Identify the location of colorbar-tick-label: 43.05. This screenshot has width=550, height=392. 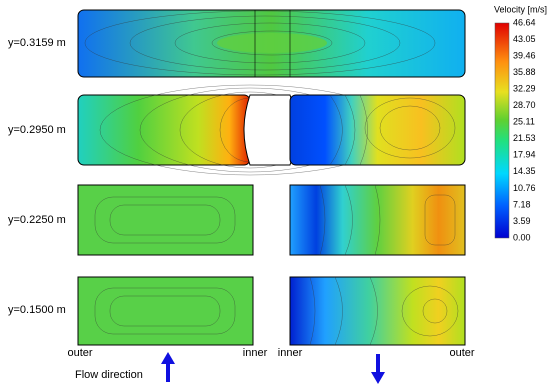
(524, 39).